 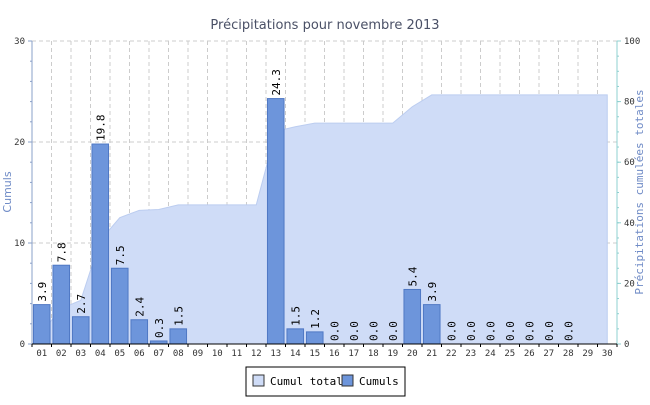 What do you see at coordinates (314, 354) in the screenshot?
I see `x-axis-tick-label: 15` at bounding box center [314, 354].